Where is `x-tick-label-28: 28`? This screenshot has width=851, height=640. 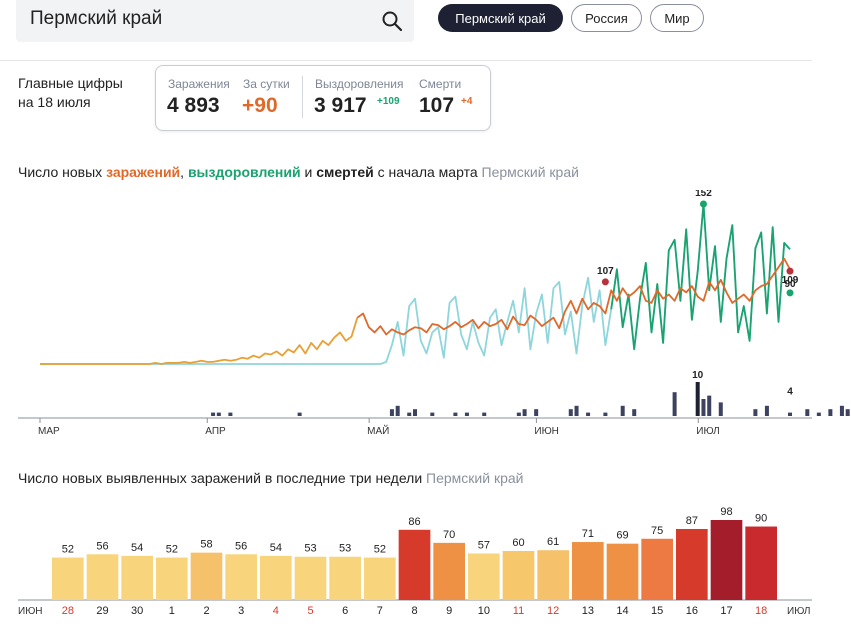
x-tick-label-28: 28 is located at coordinates (68, 611).